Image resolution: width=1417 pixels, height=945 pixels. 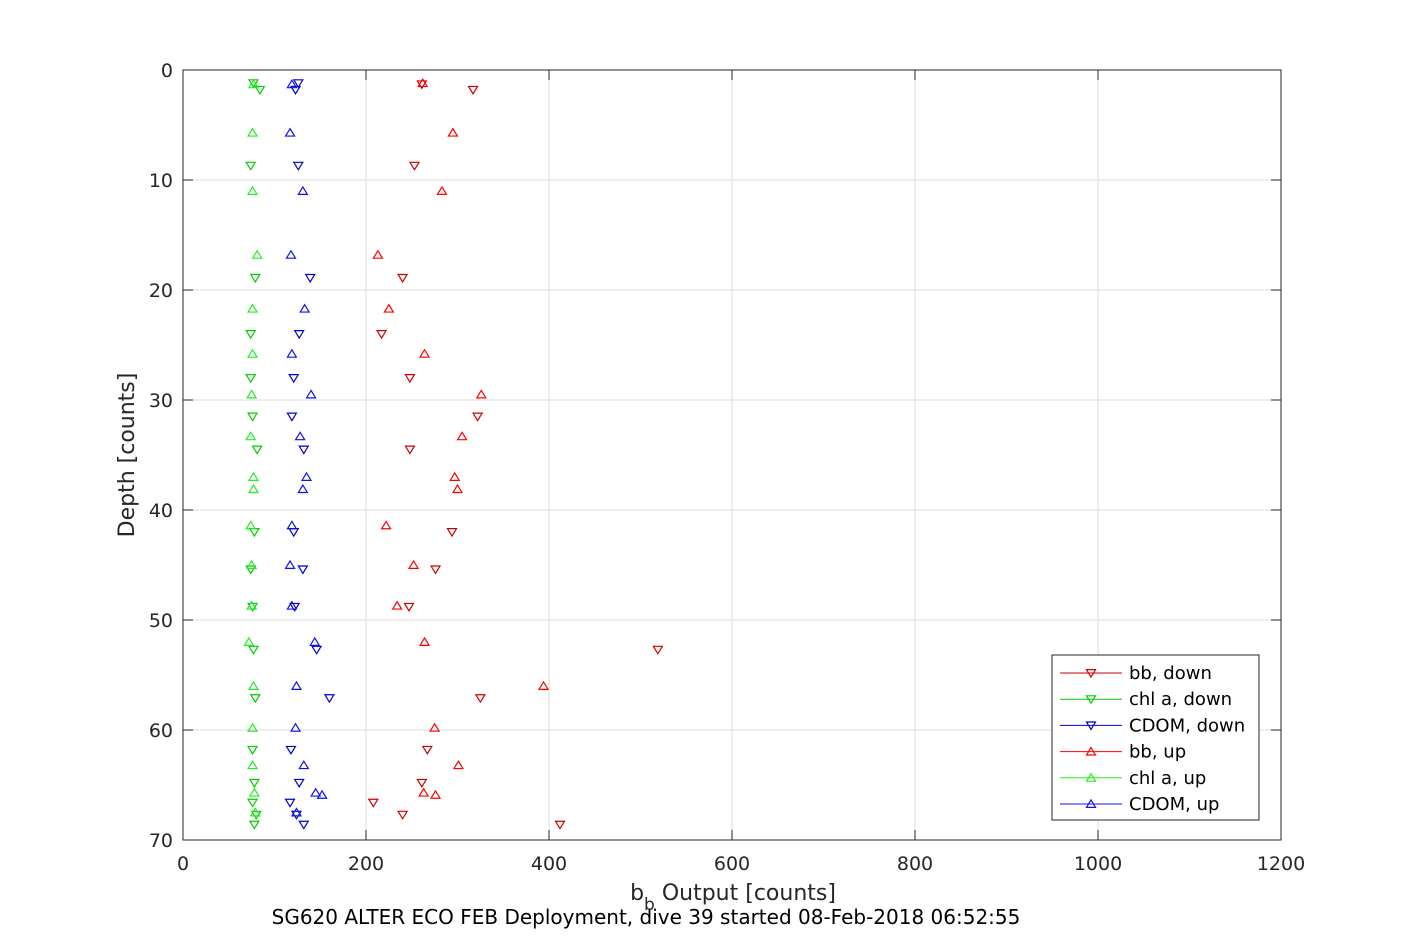 I want to click on y-tick-label: 70, so click(x=161, y=841).